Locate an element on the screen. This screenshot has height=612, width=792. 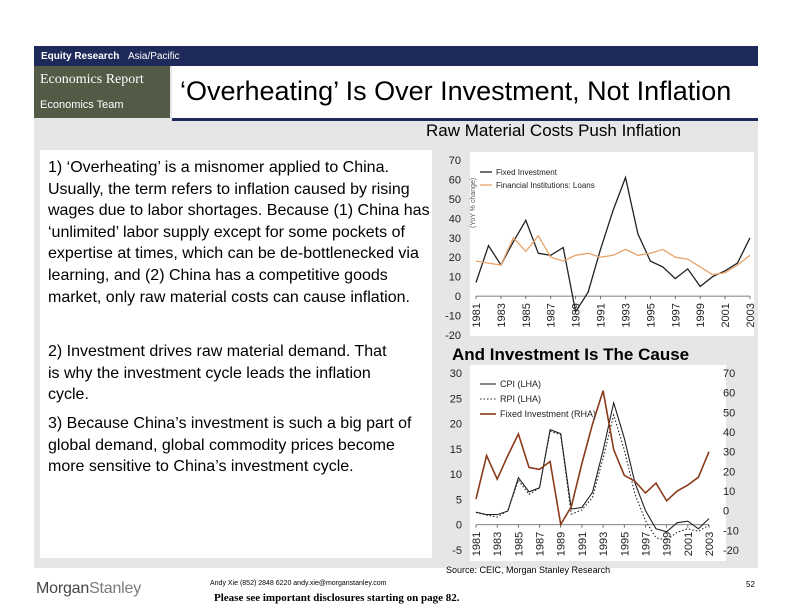
legend-label: Fixed Investment is located at coordinates (527, 172).